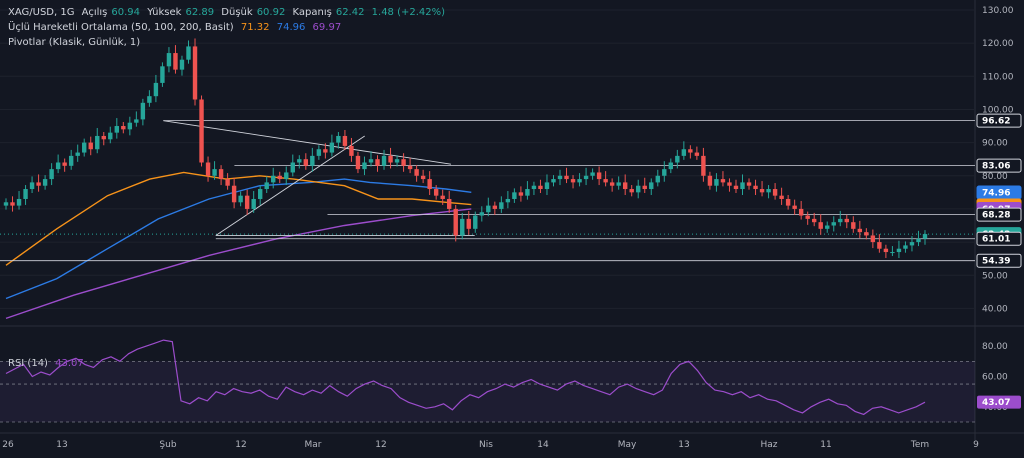  What do you see at coordinates (313, 445) in the screenshot?
I see `time-tick-label: Mar` at bounding box center [313, 445].